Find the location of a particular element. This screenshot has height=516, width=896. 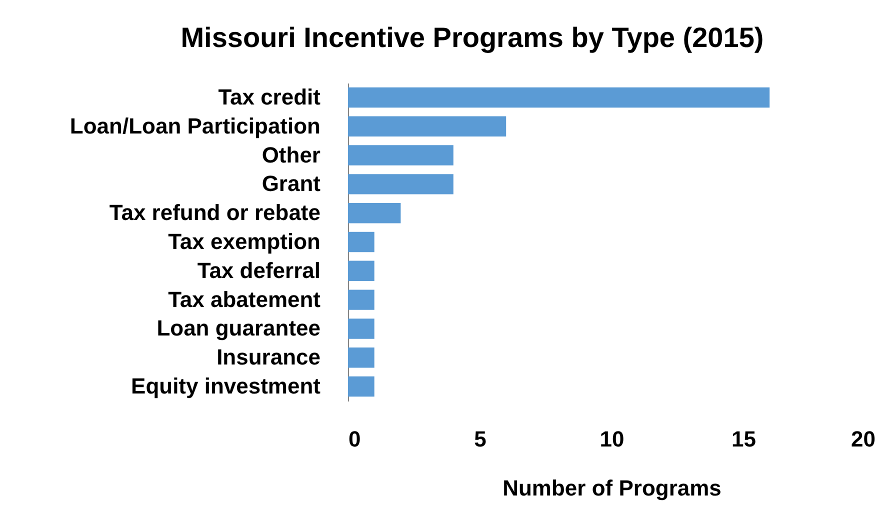

y-tick-label: Tax exemption is located at coordinates (244, 241).